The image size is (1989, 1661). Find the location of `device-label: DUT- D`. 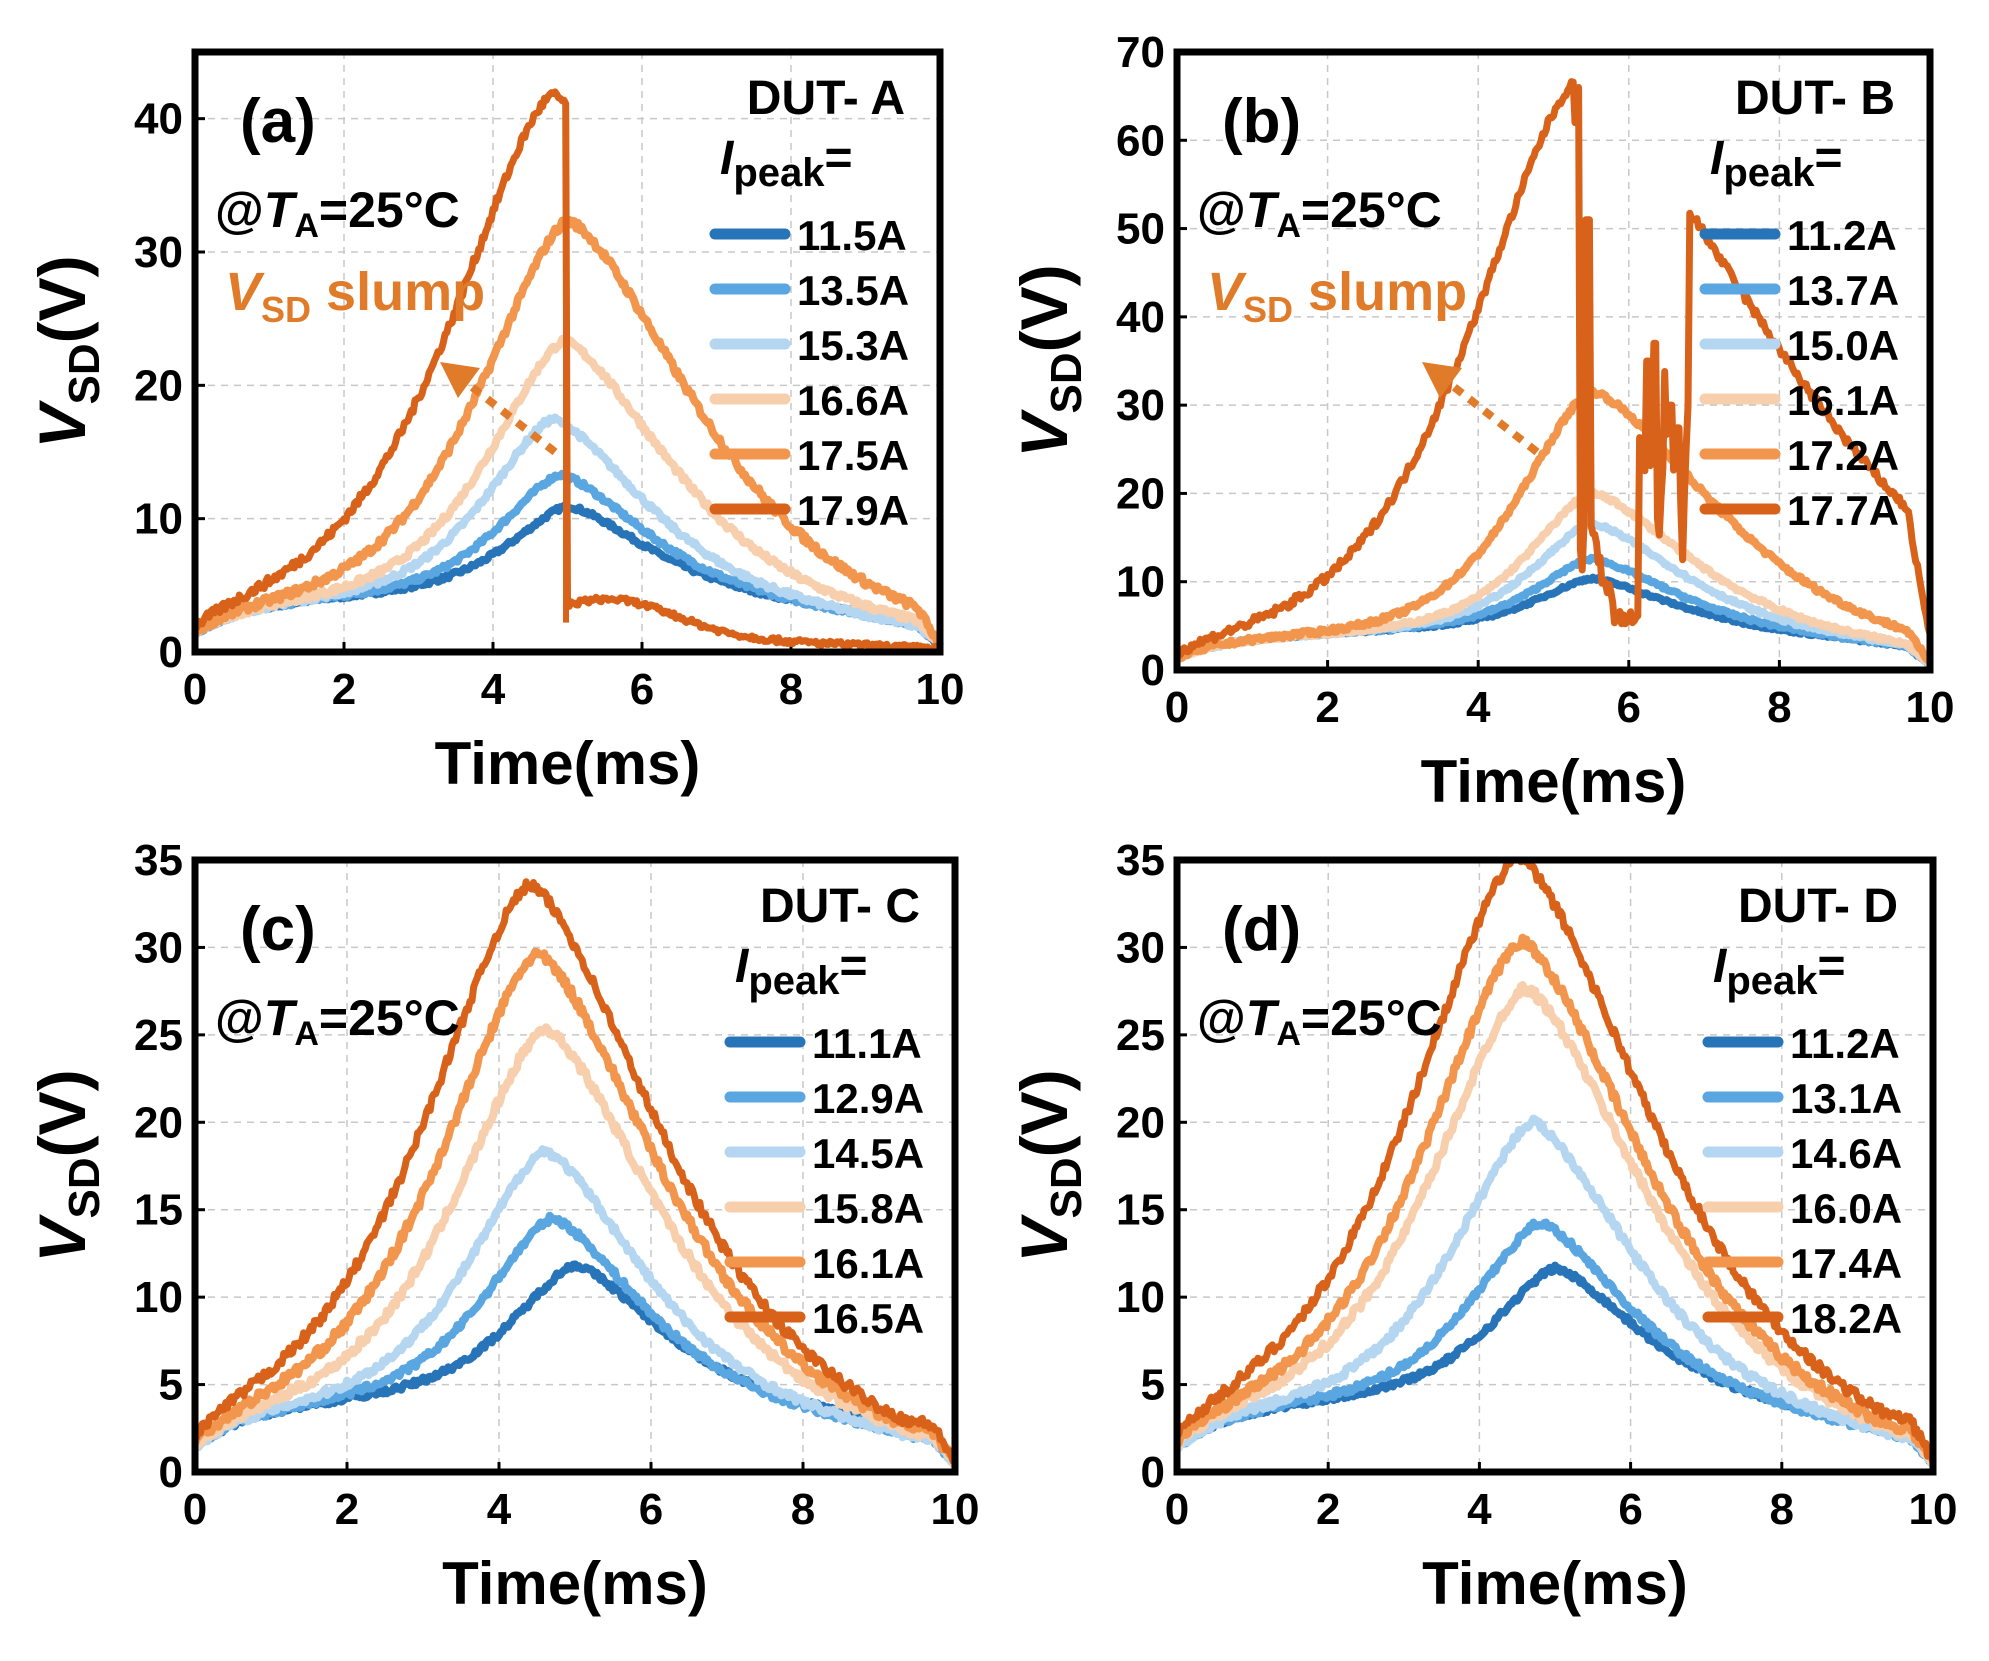

device-label: DUT- D is located at coordinates (1818, 906).